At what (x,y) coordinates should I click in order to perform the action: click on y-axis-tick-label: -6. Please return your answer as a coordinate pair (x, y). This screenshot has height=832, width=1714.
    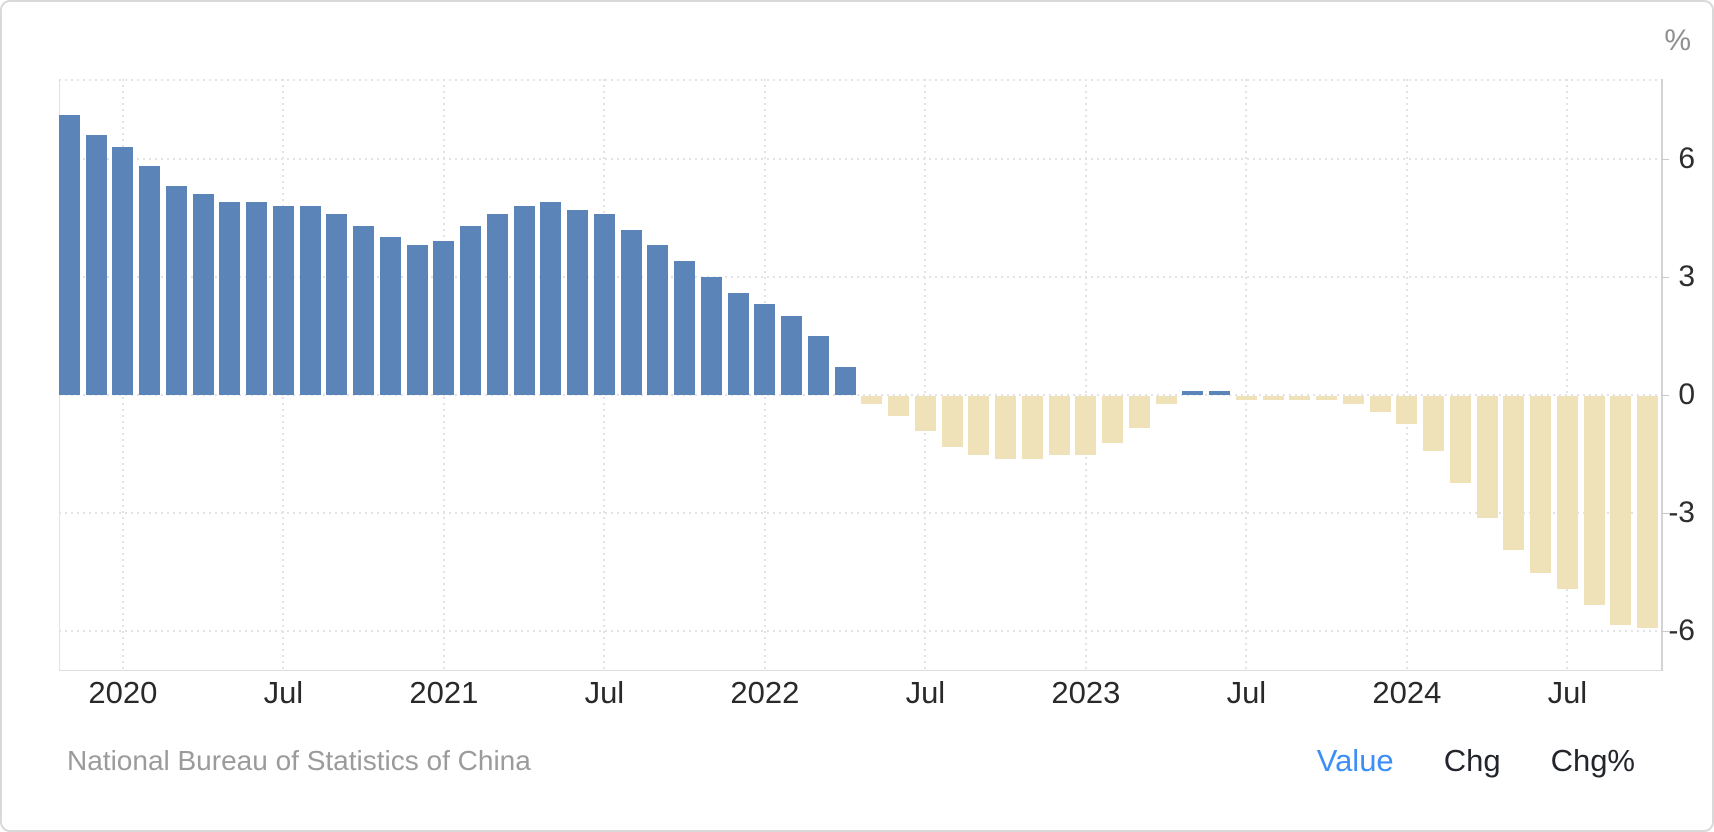
    Looking at the image, I should click on (1681, 631).